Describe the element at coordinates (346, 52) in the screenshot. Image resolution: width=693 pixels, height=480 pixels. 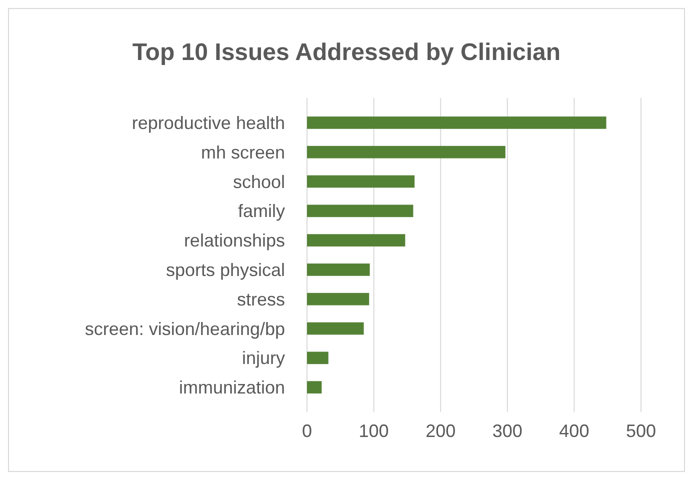
I see `chart-title: Top 10 Issues Addressed by Clinician` at that location.